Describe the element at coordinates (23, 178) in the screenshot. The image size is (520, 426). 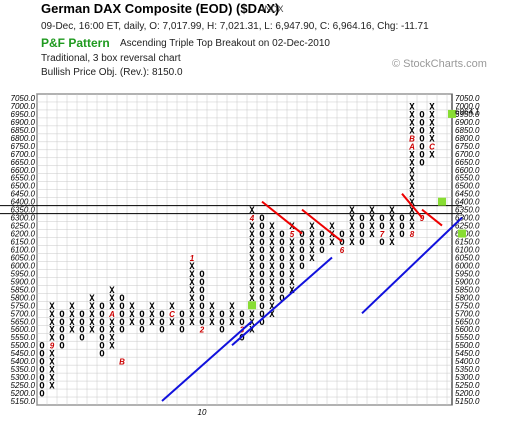
I see `y-tick-label-left: 6550.0` at that location.